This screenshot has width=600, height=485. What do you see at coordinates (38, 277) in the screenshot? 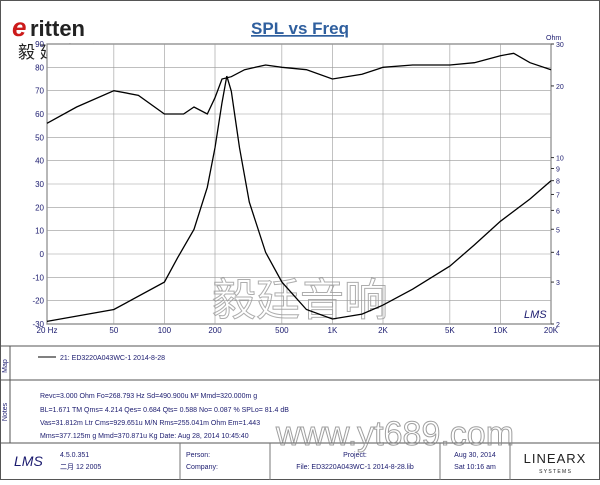
I see `y-tick-label: -10` at bounding box center [38, 277].